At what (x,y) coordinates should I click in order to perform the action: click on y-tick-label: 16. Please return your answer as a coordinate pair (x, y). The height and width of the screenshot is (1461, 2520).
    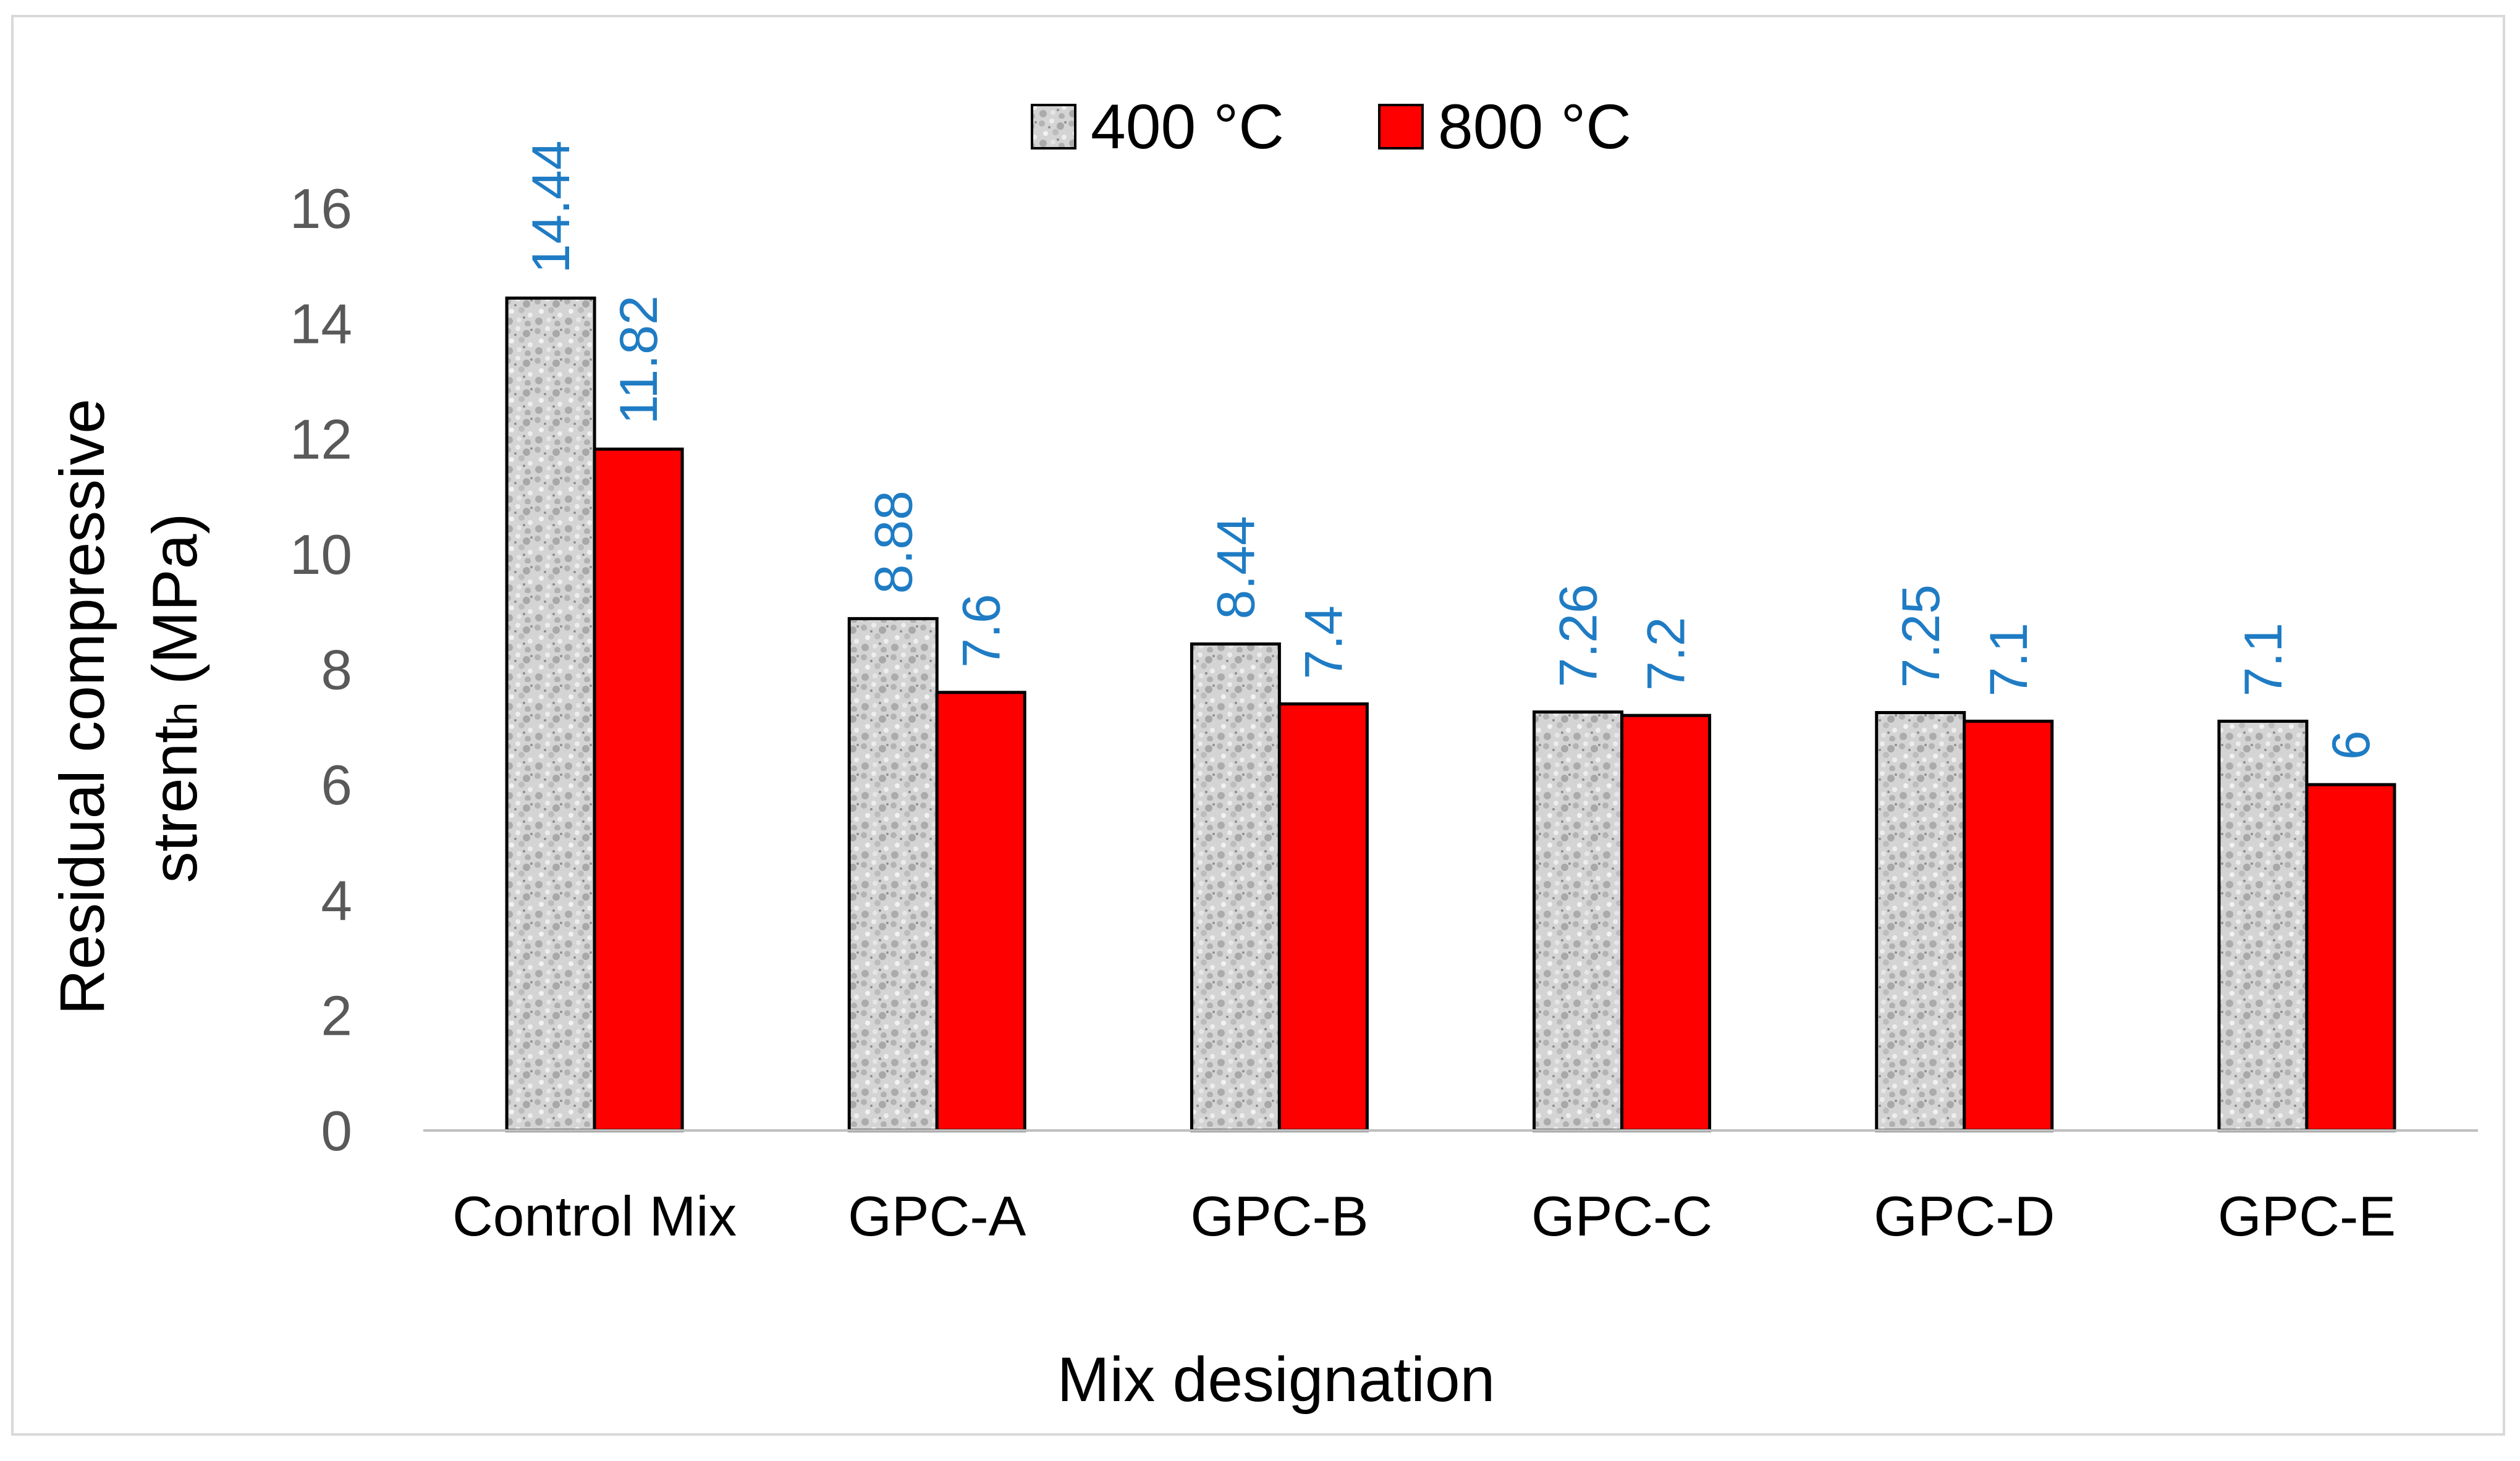
    Looking at the image, I should click on (321, 209).